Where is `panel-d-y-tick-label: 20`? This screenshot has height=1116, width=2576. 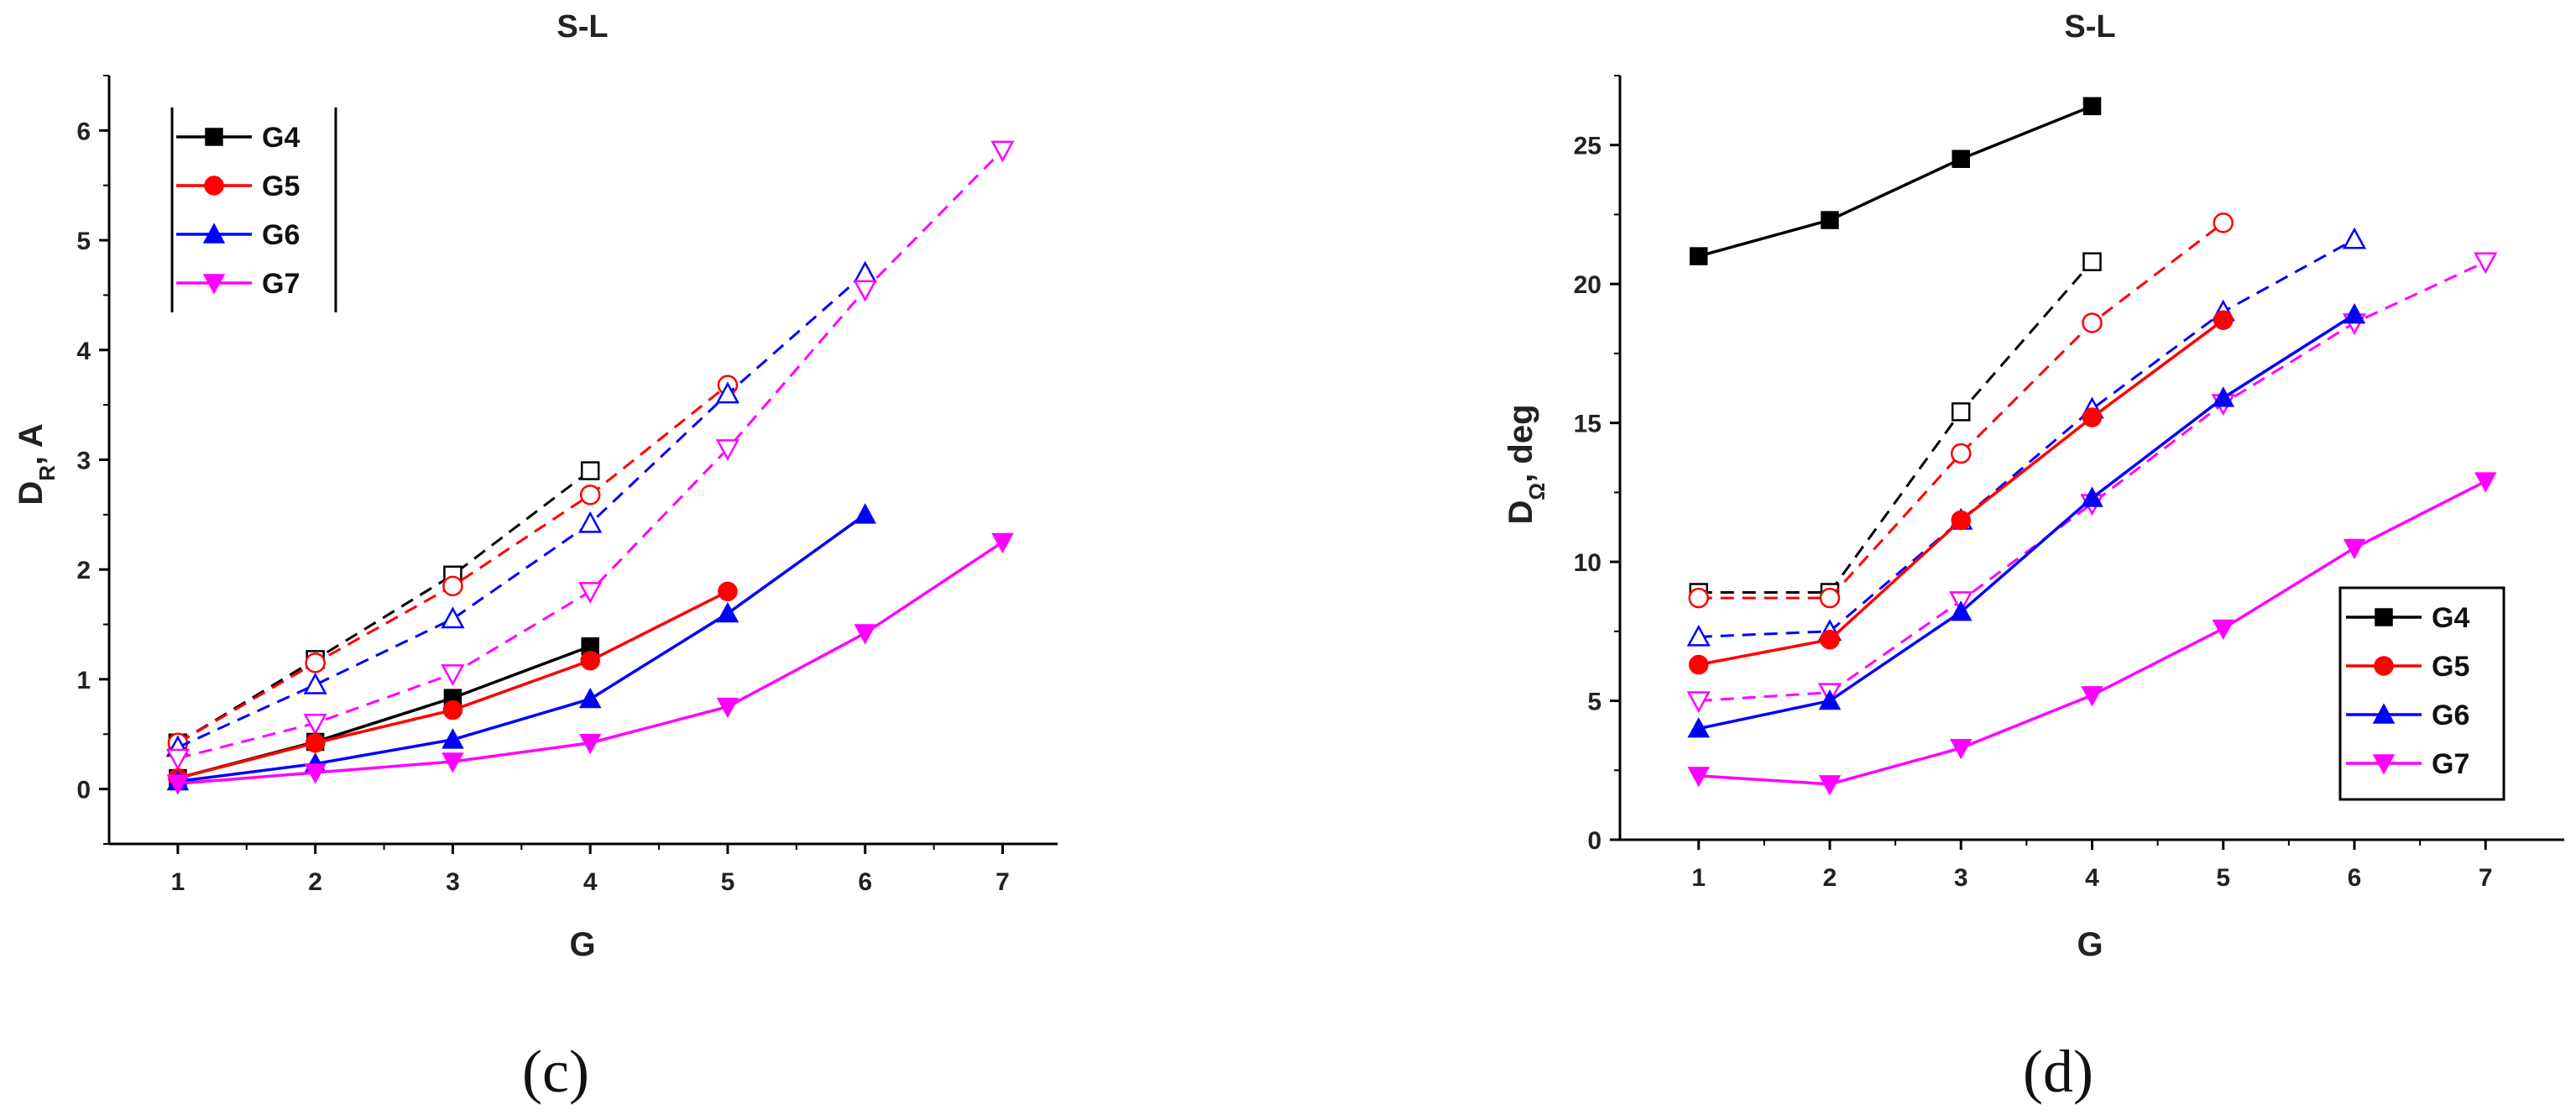
panel-d-y-tick-label: 20 is located at coordinates (1588, 285).